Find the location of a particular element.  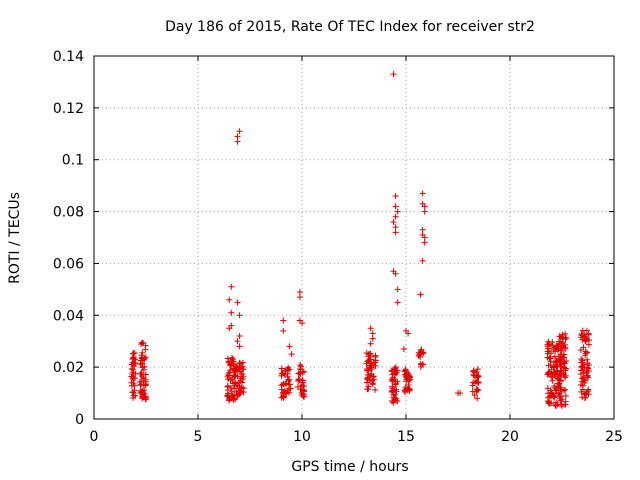

y-tick-label: 0.12 is located at coordinates (68, 109).